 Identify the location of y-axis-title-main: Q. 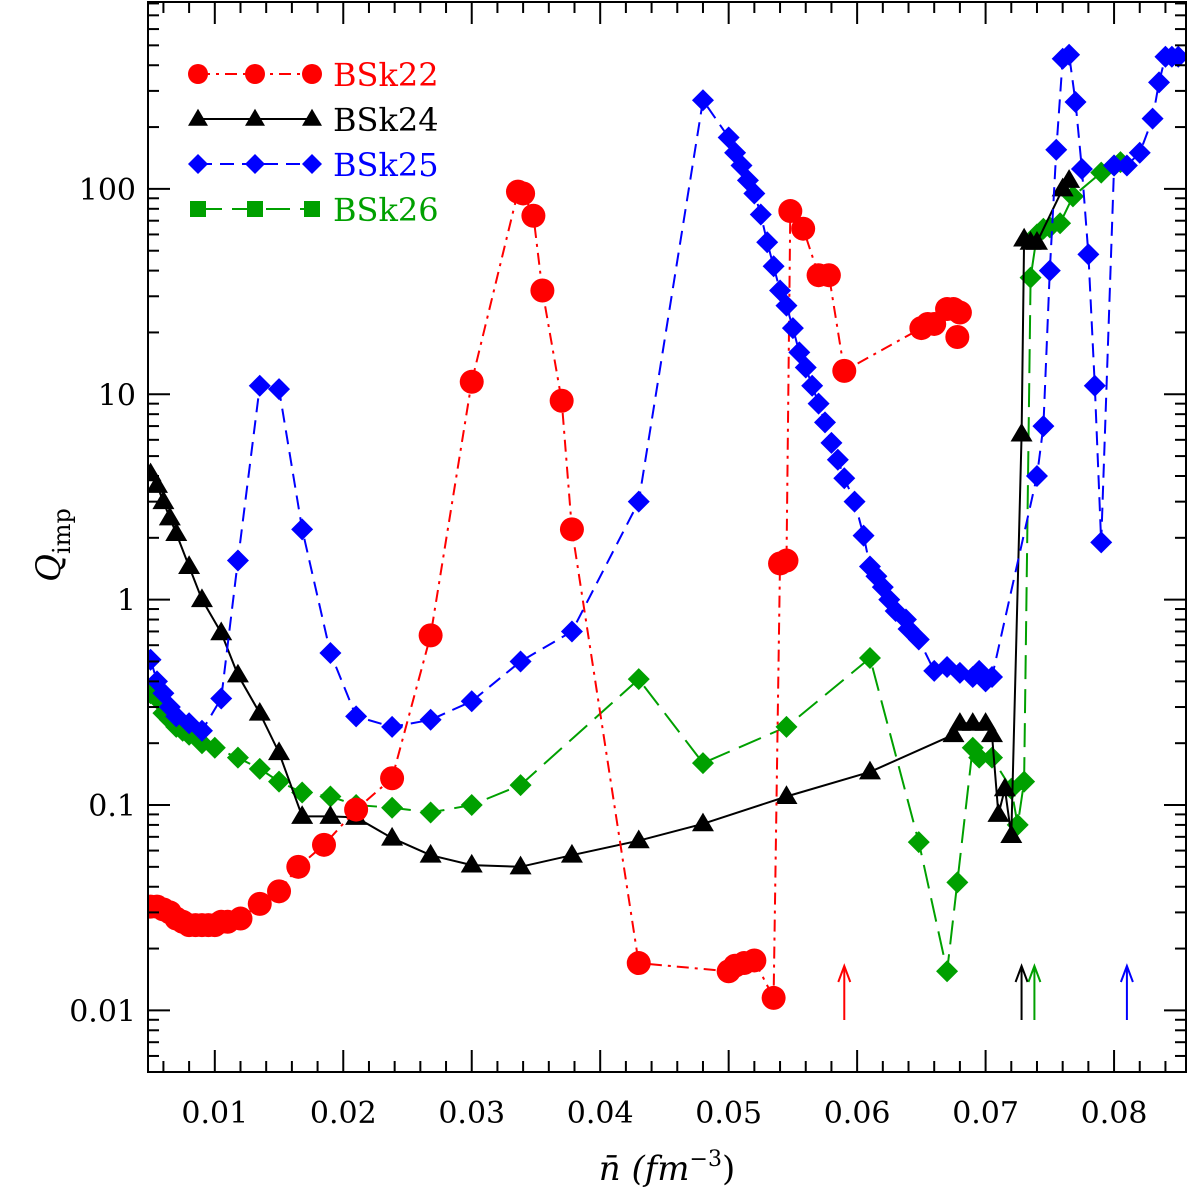
(49, 568).